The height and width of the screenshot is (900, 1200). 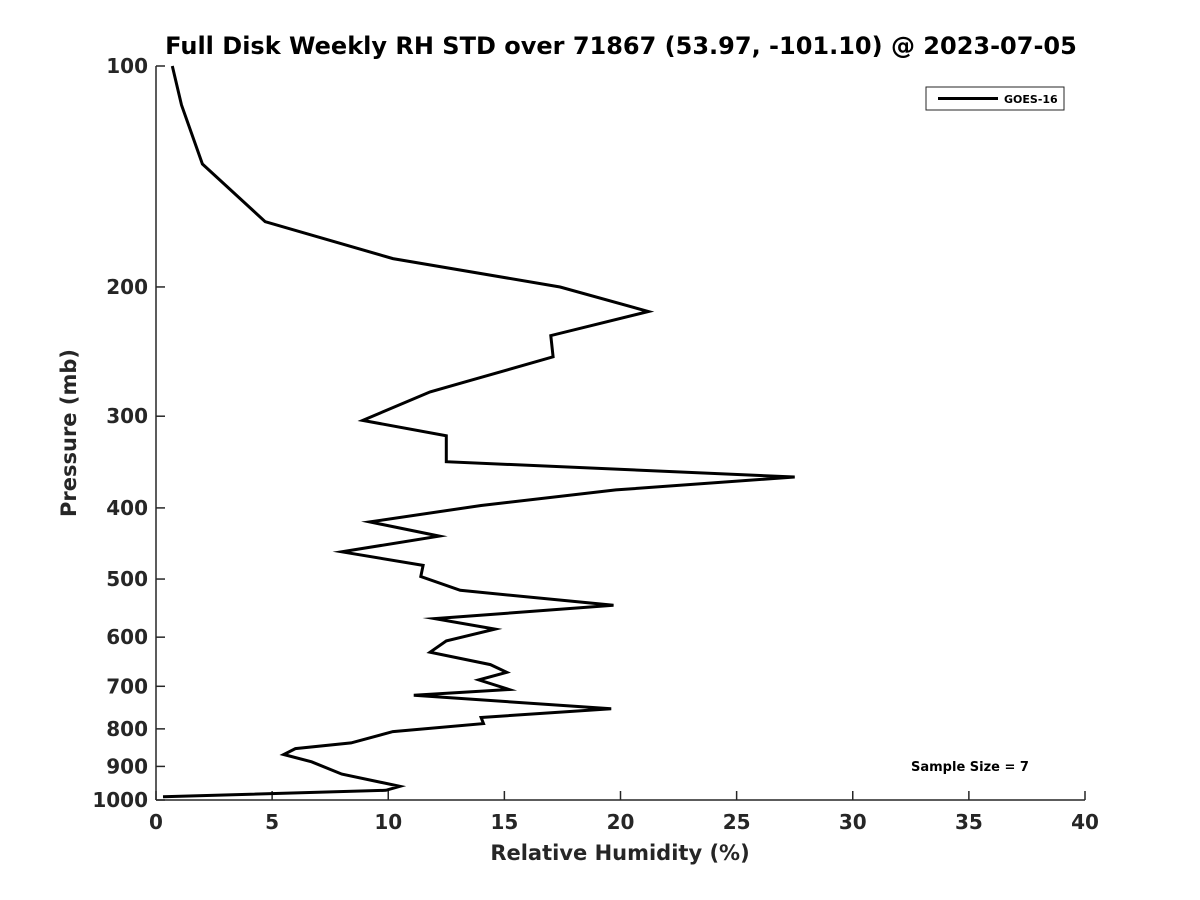 What do you see at coordinates (127, 508) in the screenshot?
I see `y-tick-label: 400` at bounding box center [127, 508].